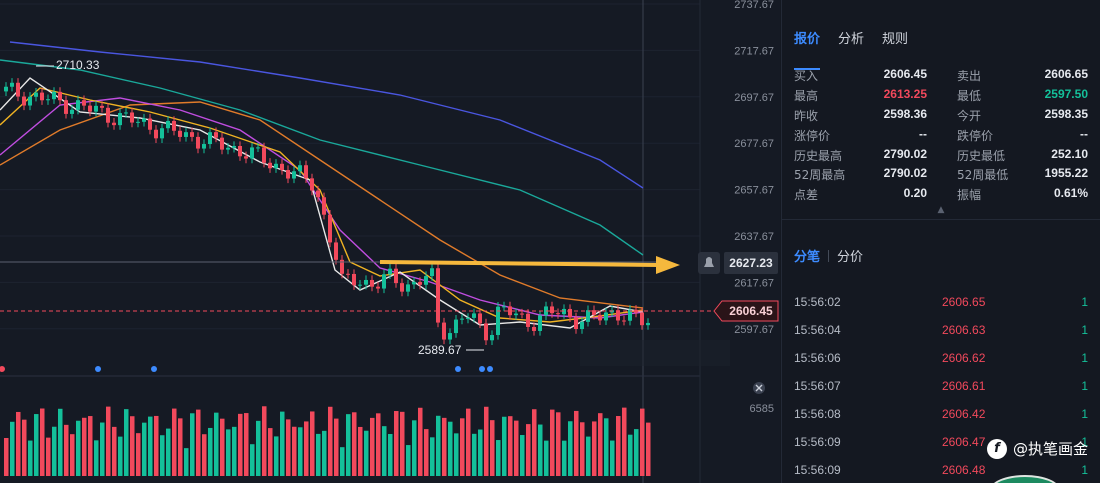 The width and height of the screenshot is (1100, 483). I want to click on alert-price-value: 2627.23, so click(751, 263).